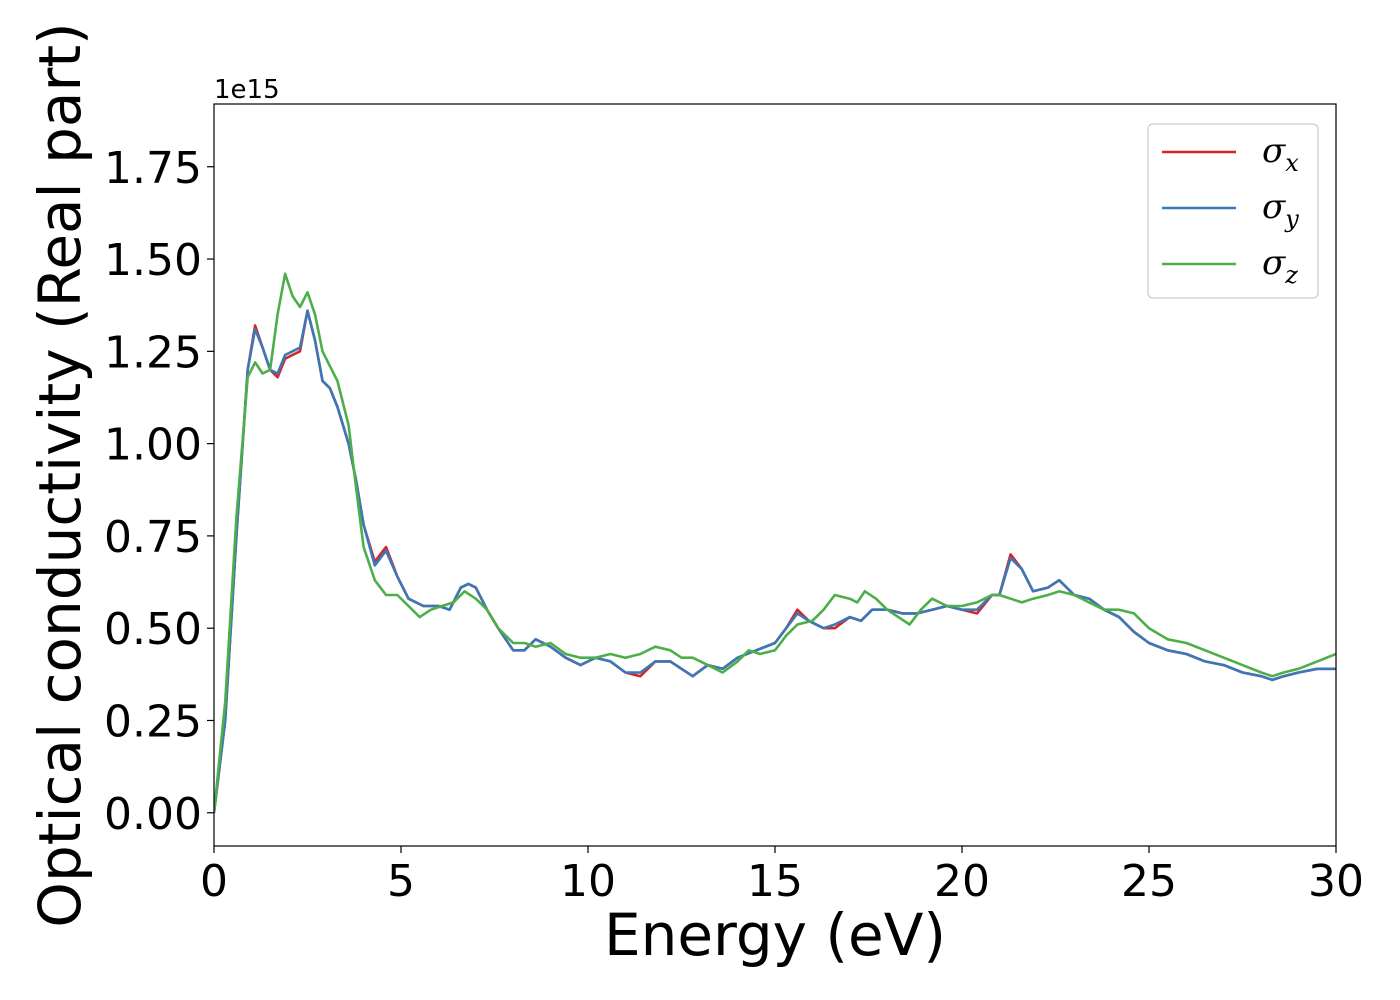 The image size is (1400, 1000). Describe the element at coordinates (153, 814) in the screenshot. I see `y-tick-label: 0.00` at that location.